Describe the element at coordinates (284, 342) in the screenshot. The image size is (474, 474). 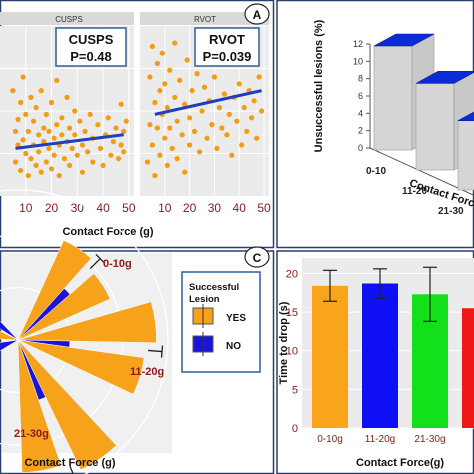
I see `y-axis-title-d: Time to drop (s)` at that location.